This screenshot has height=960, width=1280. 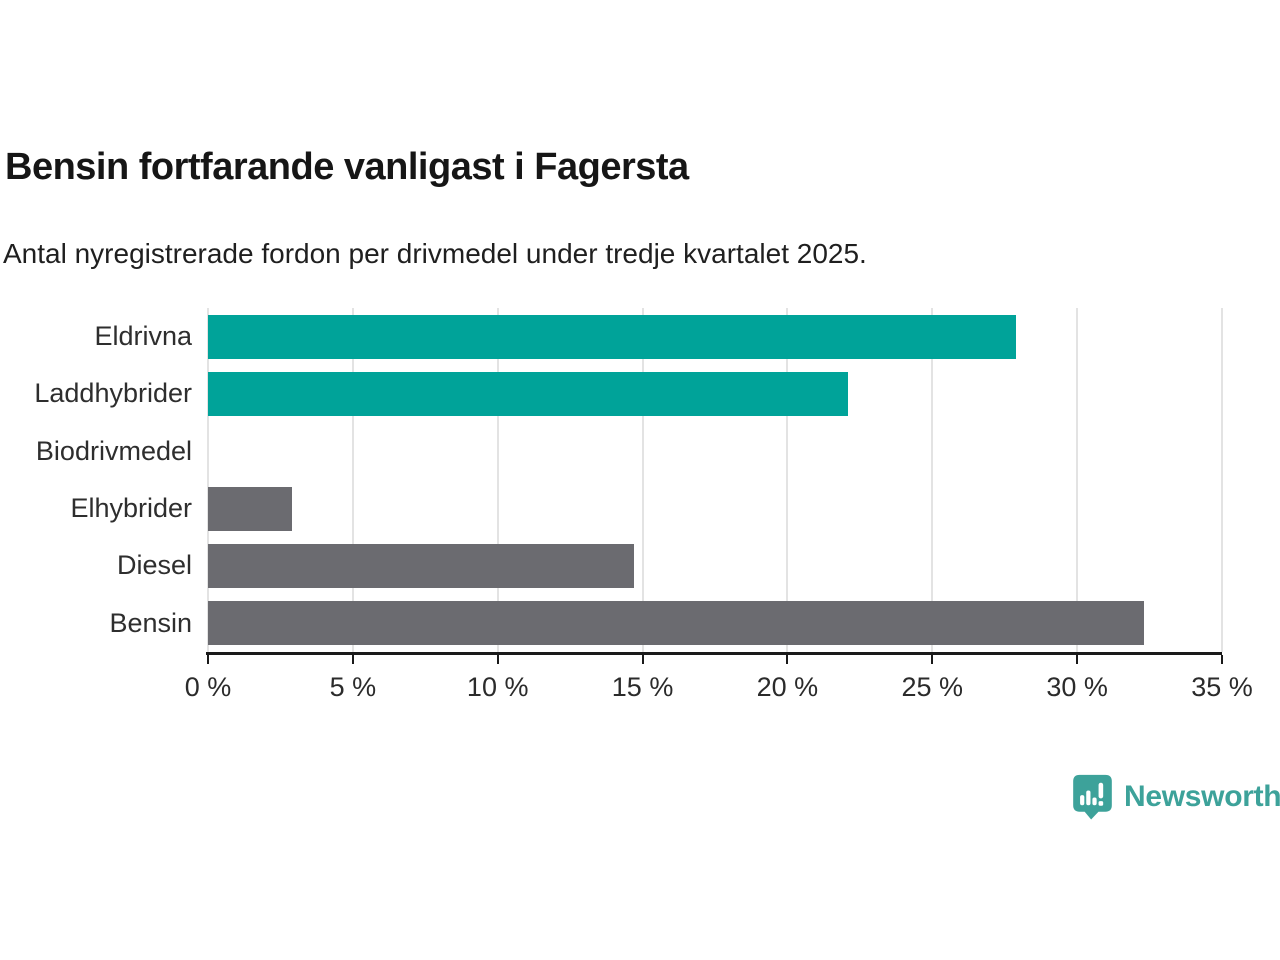 I want to click on x-axis-tick-label: 35 %, so click(x=1222, y=687).